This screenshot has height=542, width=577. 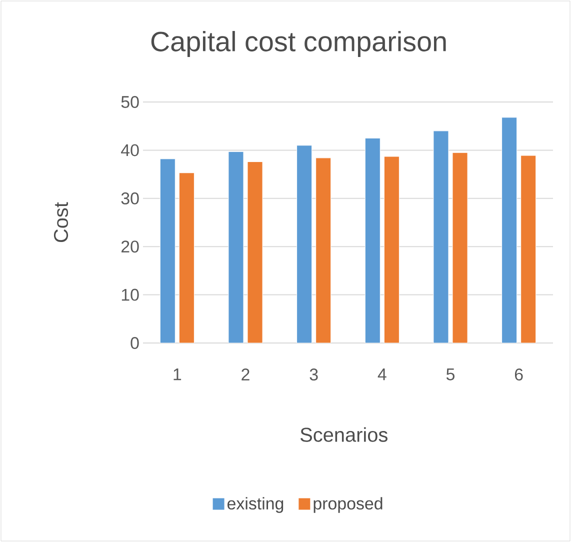 What do you see at coordinates (450, 374) in the screenshot?
I see `x-tick-label: 5` at bounding box center [450, 374].